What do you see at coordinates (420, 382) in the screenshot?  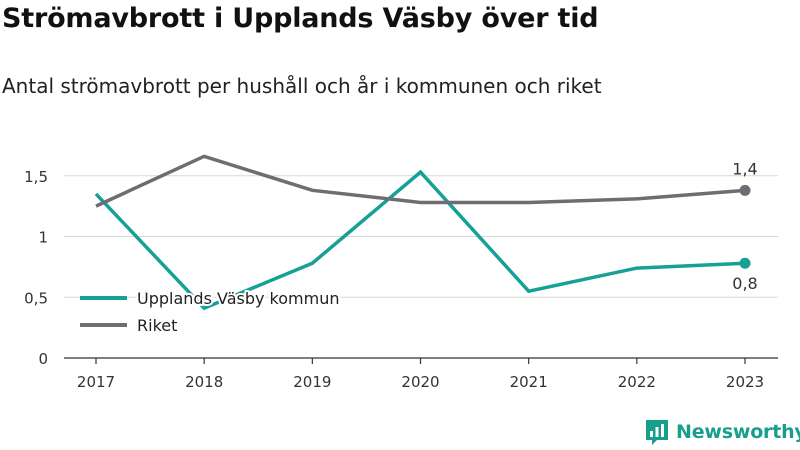 I see `x-tick-label: 2020` at bounding box center [420, 382].